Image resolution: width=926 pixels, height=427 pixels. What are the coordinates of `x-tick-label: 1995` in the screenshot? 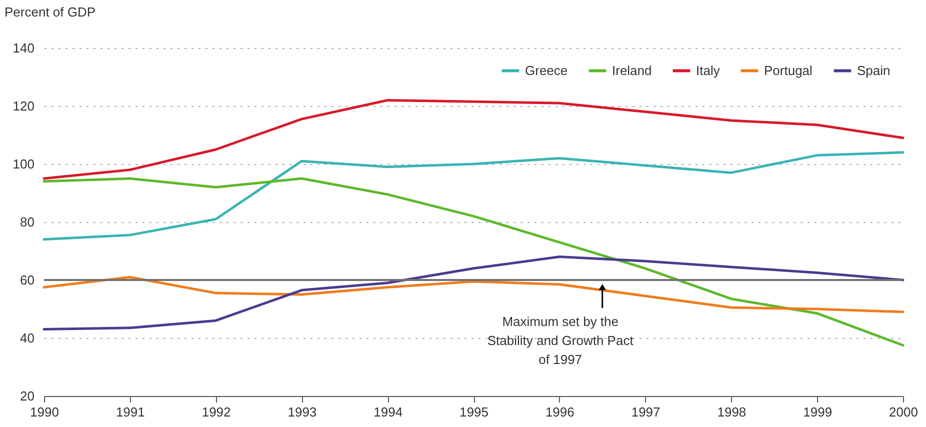 It's located at (474, 412).